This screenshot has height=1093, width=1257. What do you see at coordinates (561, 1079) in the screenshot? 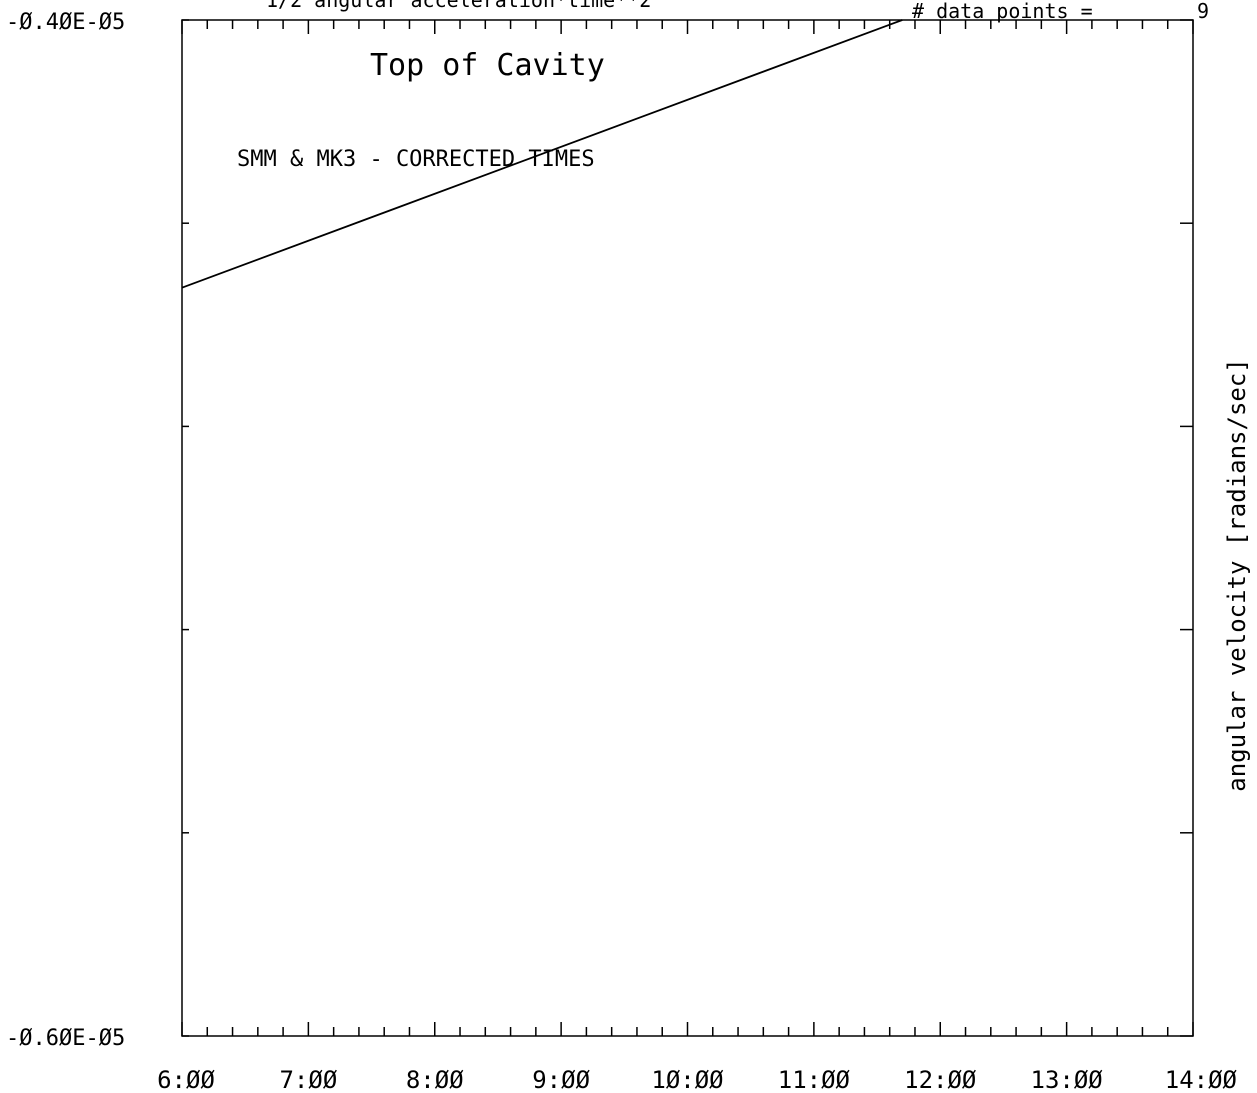
I see `x-tick-label: 9:ØØ` at bounding box center [561, 1079].